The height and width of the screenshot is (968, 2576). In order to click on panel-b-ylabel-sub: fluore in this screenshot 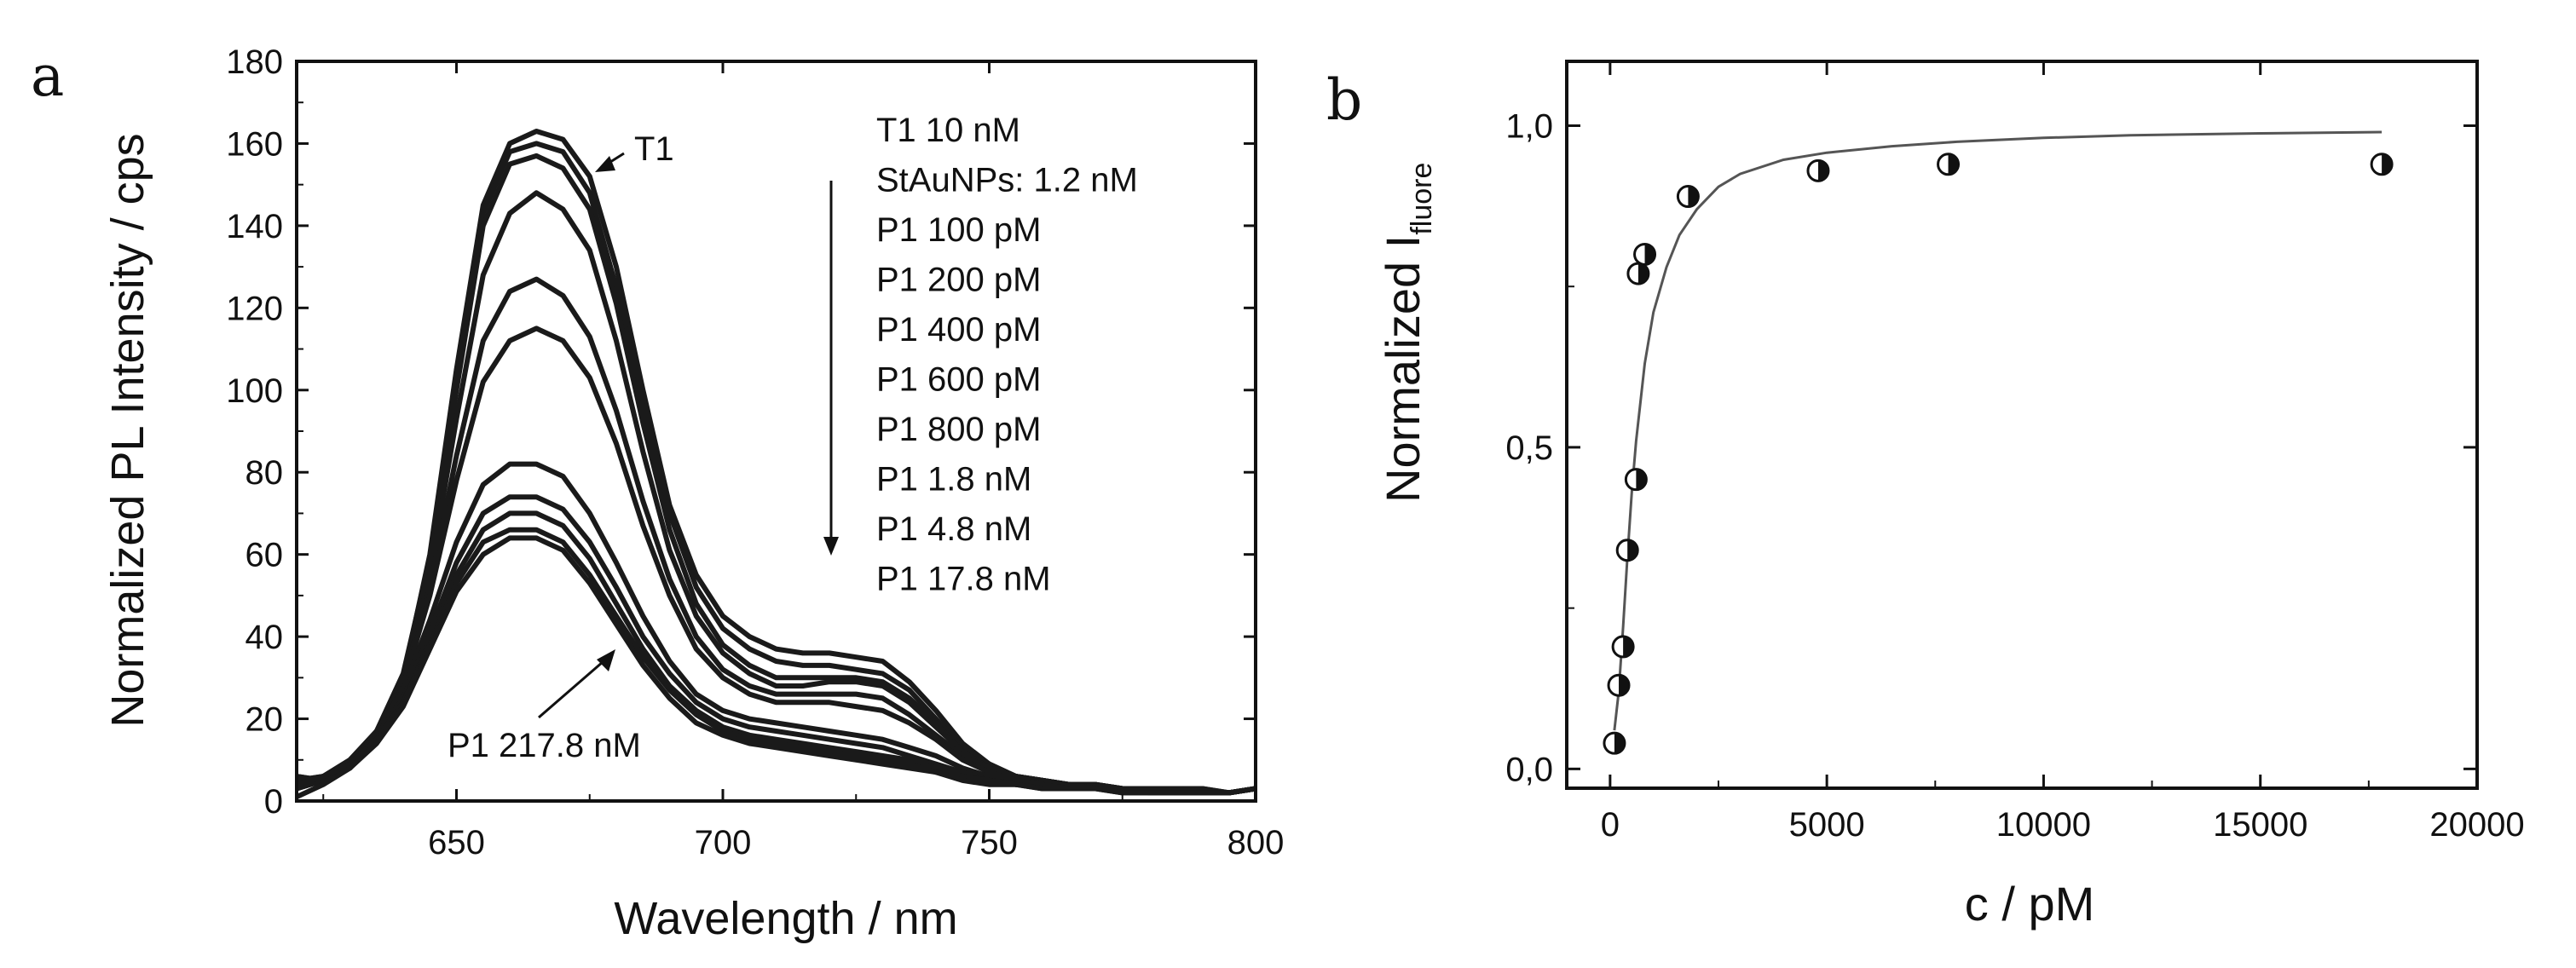, I will do `click(1422, 199)`.